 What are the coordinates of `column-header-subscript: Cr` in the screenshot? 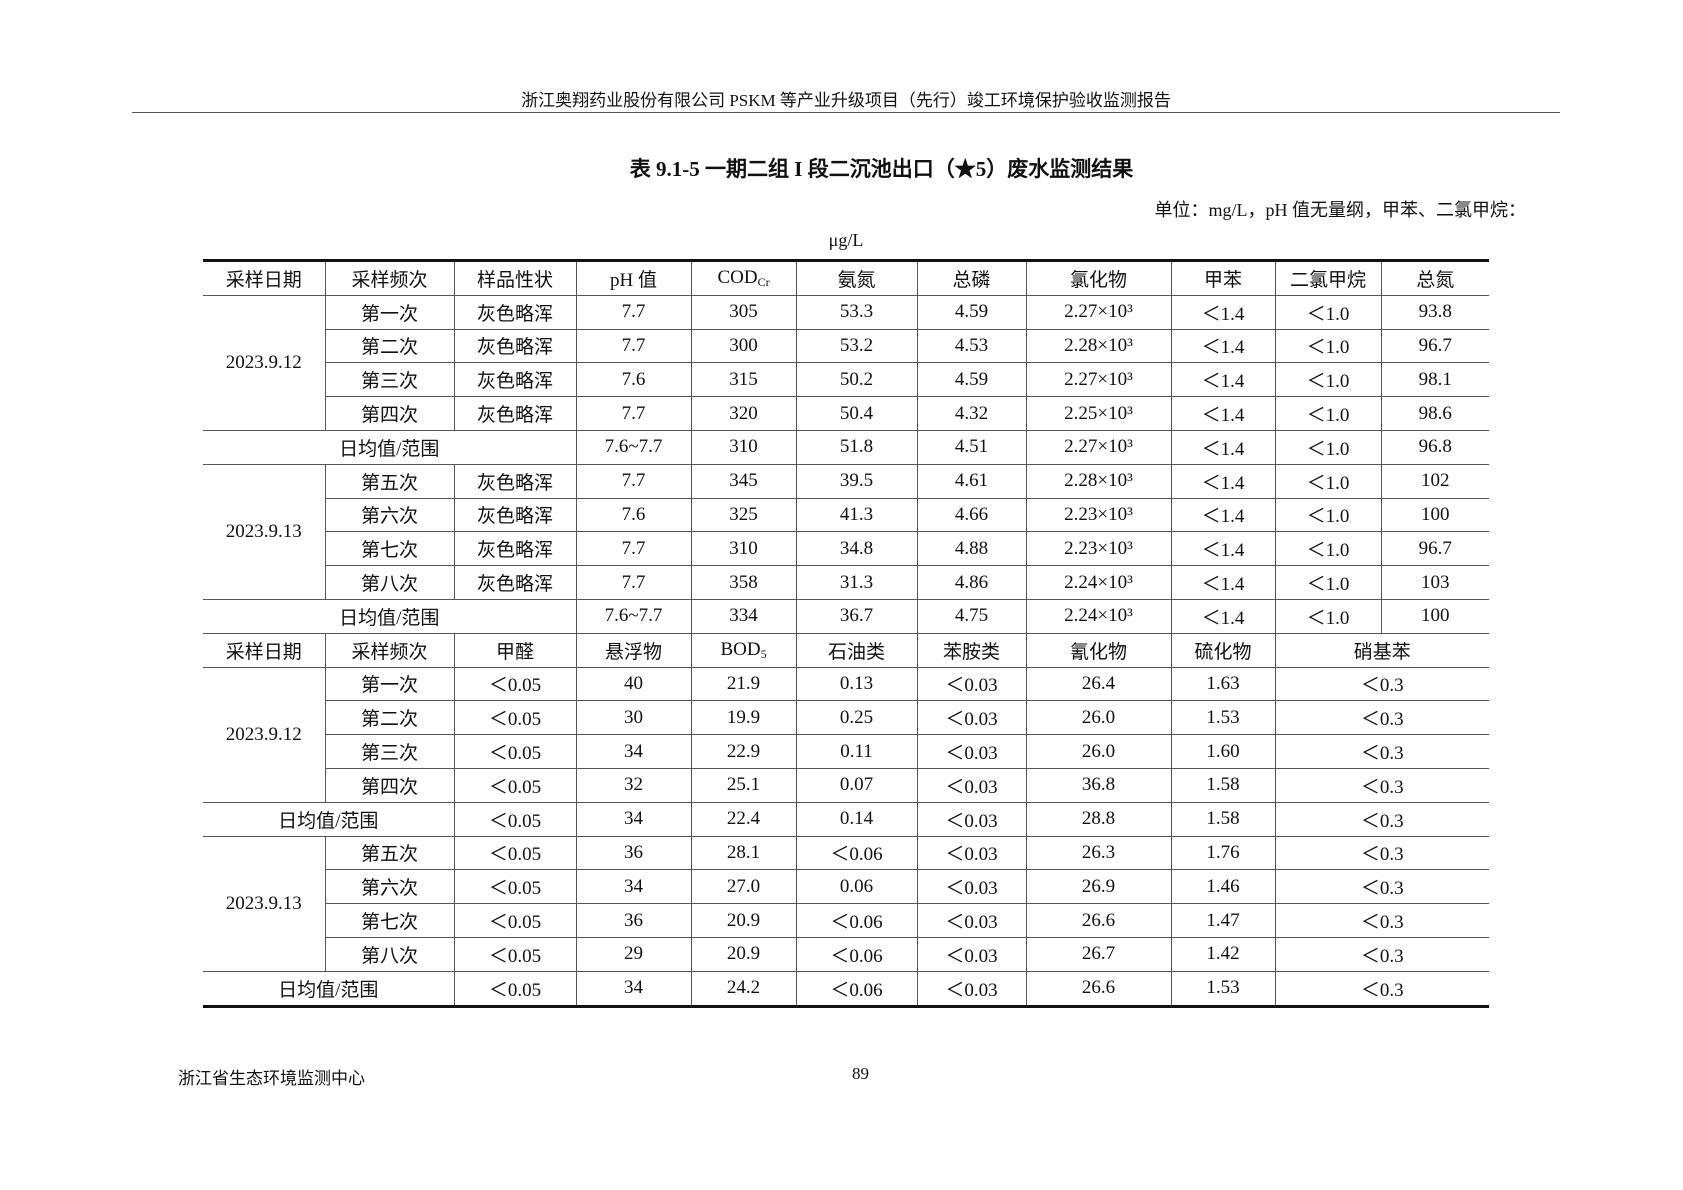 It's located at (763, 281).